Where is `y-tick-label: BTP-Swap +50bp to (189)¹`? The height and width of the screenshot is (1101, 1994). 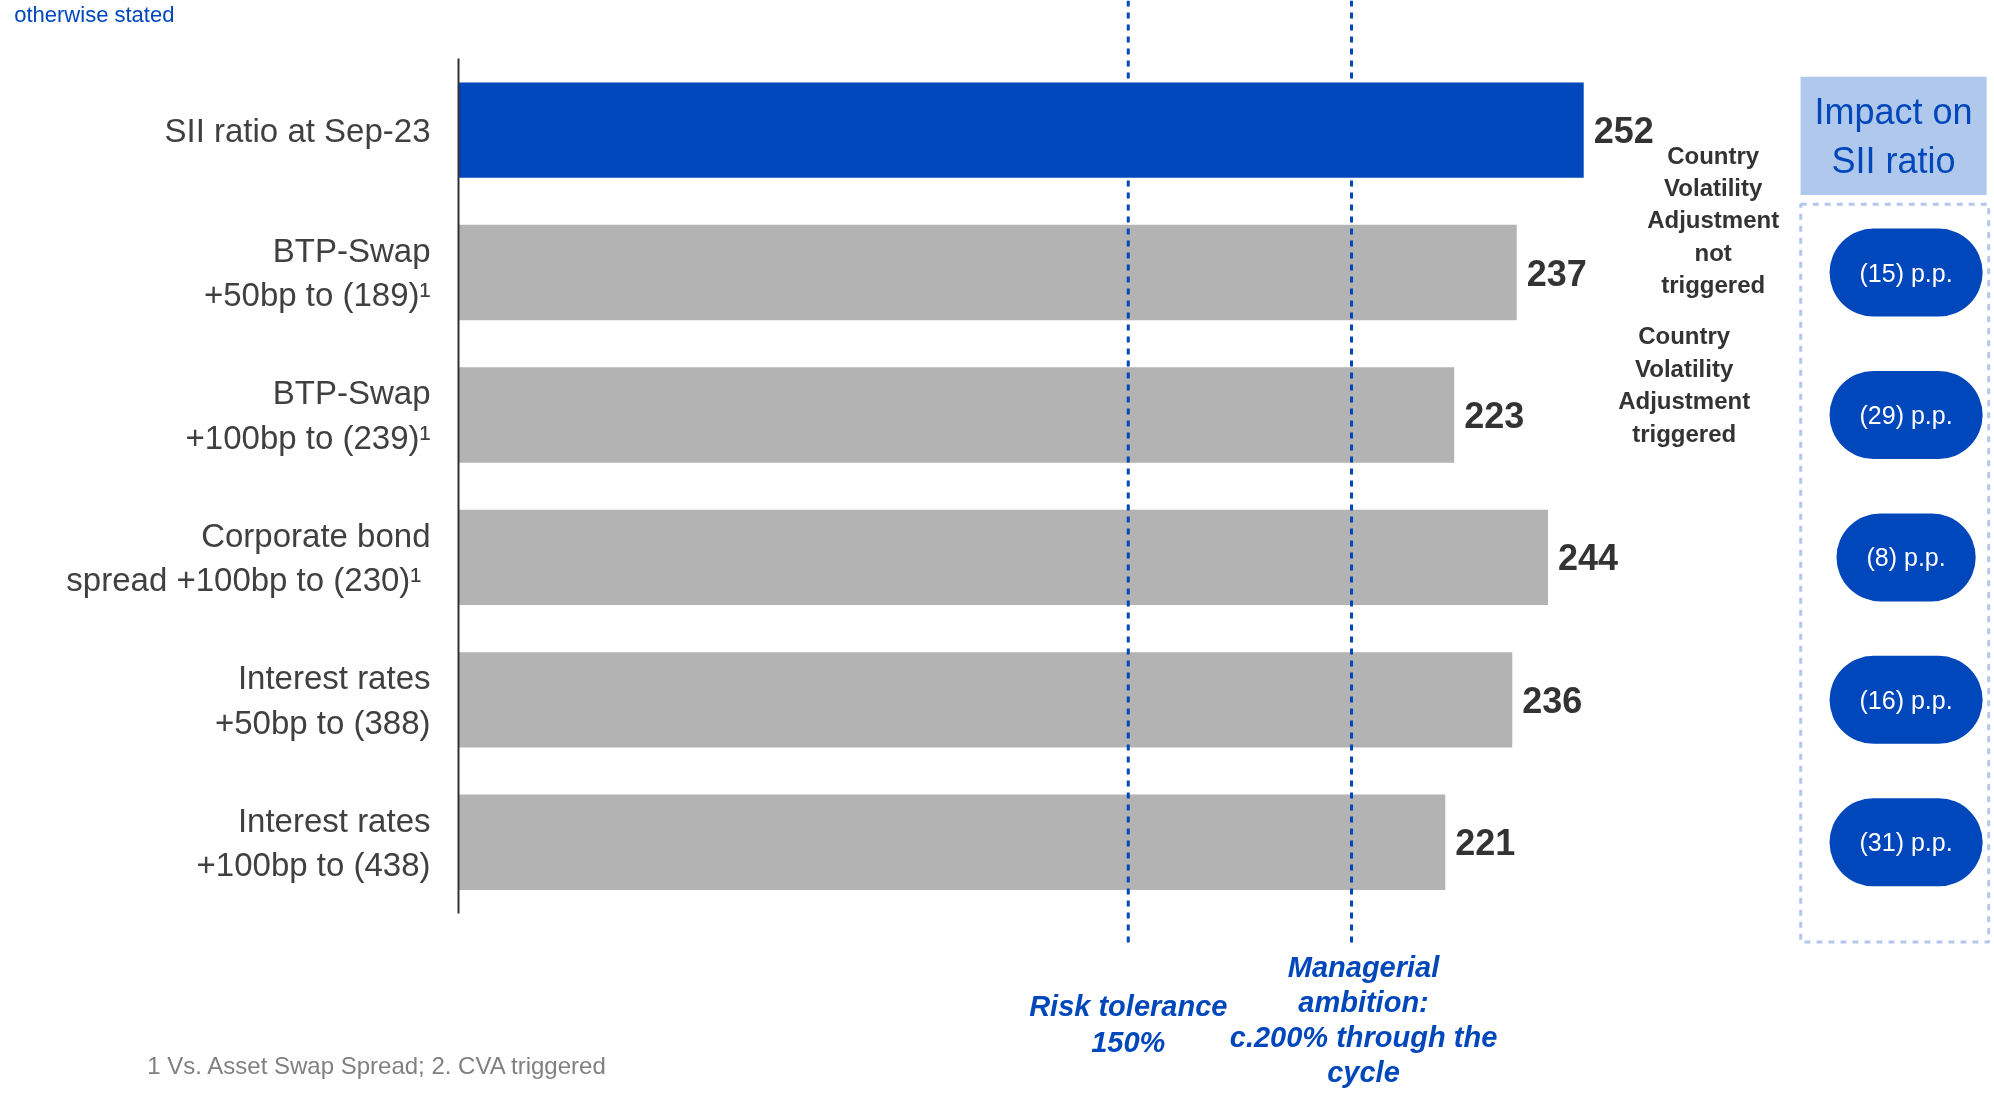 y-tick-label: BTP-Swap +50bp to (189)¹ is located at coordinates (317, 272).